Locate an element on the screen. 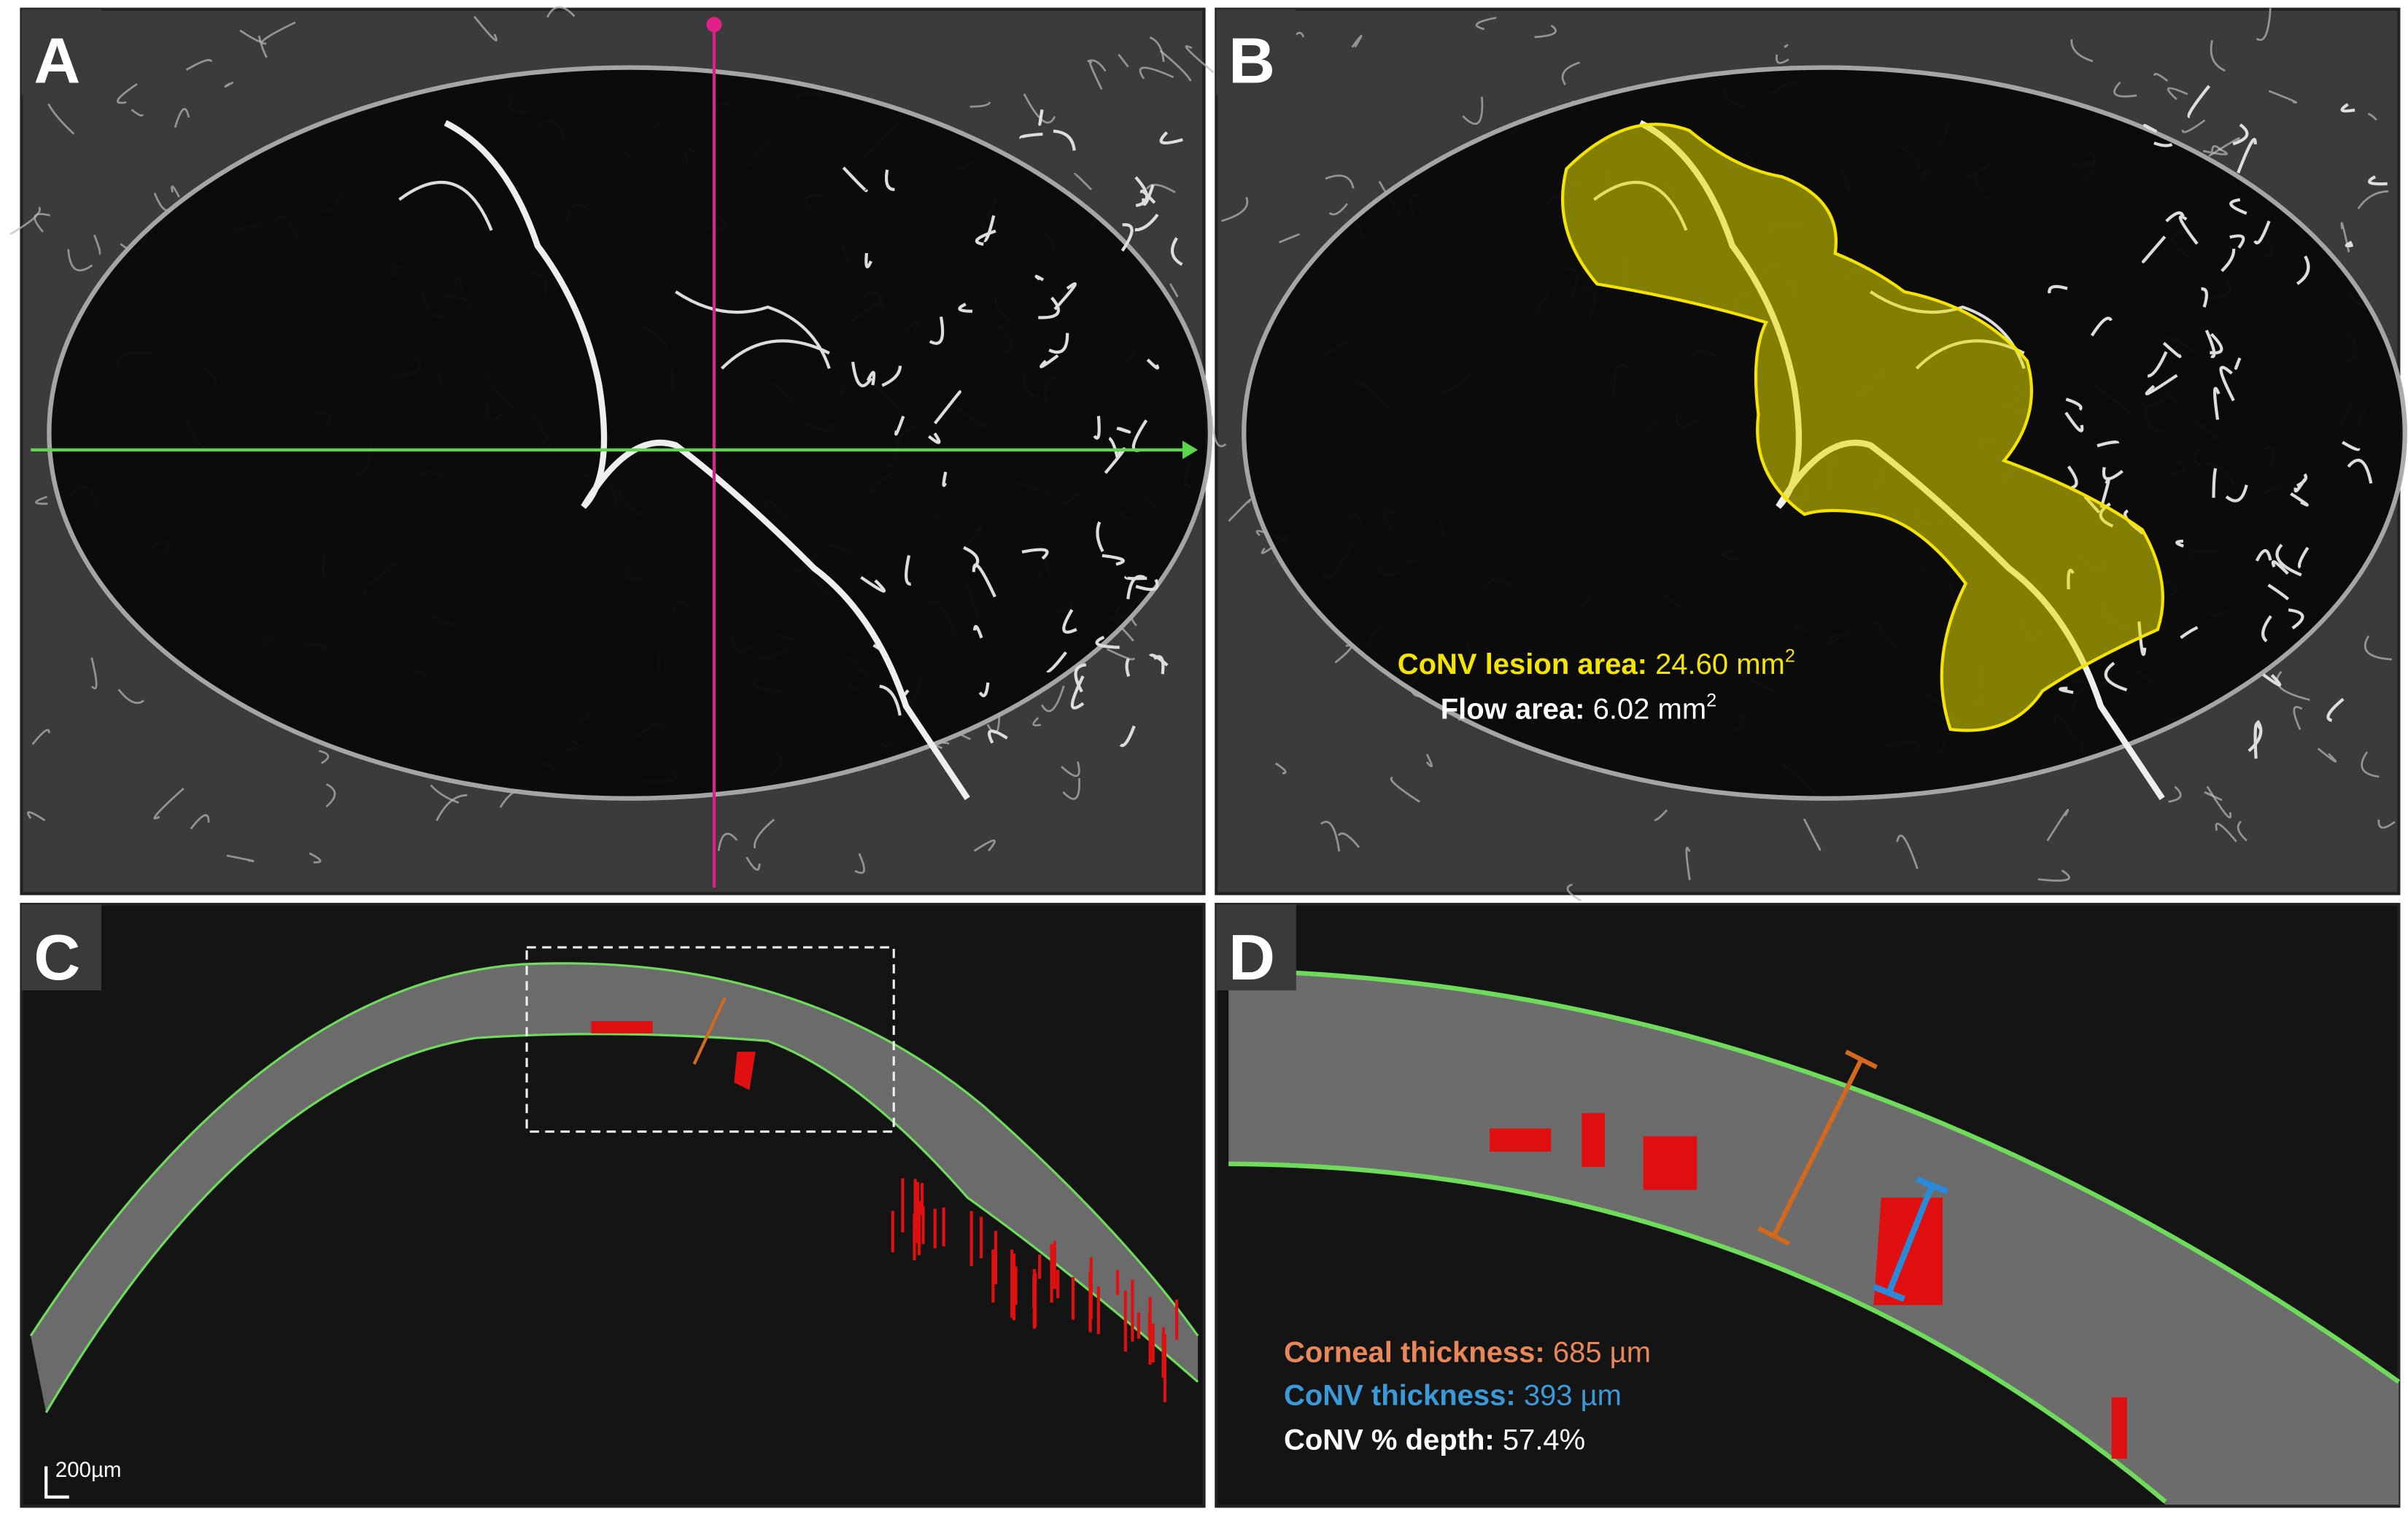  boundary-inner is located at coordinates (621, 1223).